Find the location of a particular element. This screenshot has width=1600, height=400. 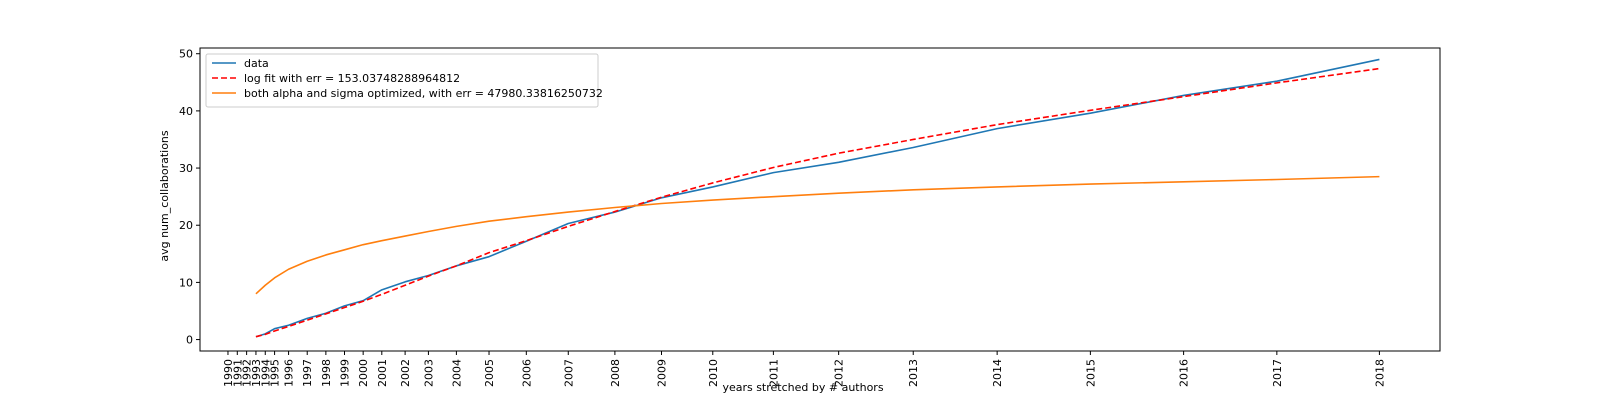

x-tick-label: 2005 is located at coordinates (489, 373).